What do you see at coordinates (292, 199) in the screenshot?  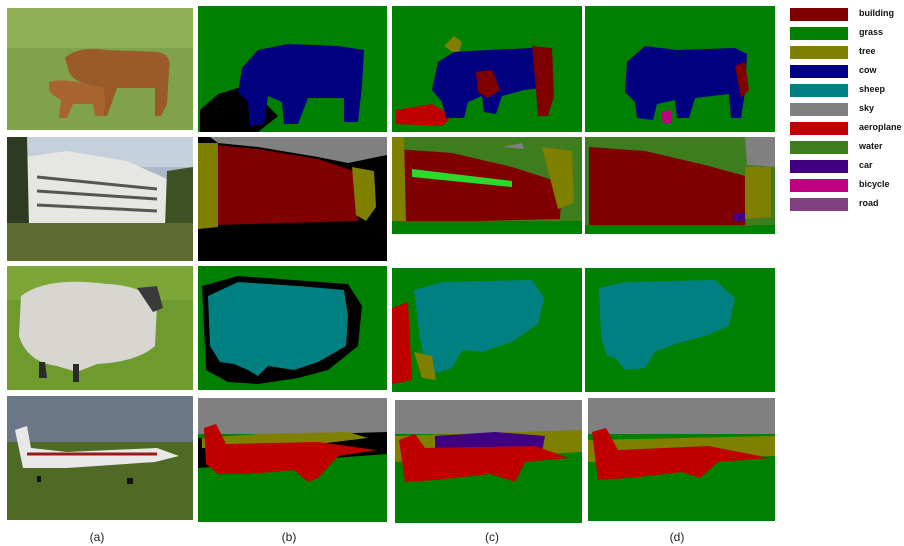 I see `ground-truth-building` at bounding box center [292, 199].